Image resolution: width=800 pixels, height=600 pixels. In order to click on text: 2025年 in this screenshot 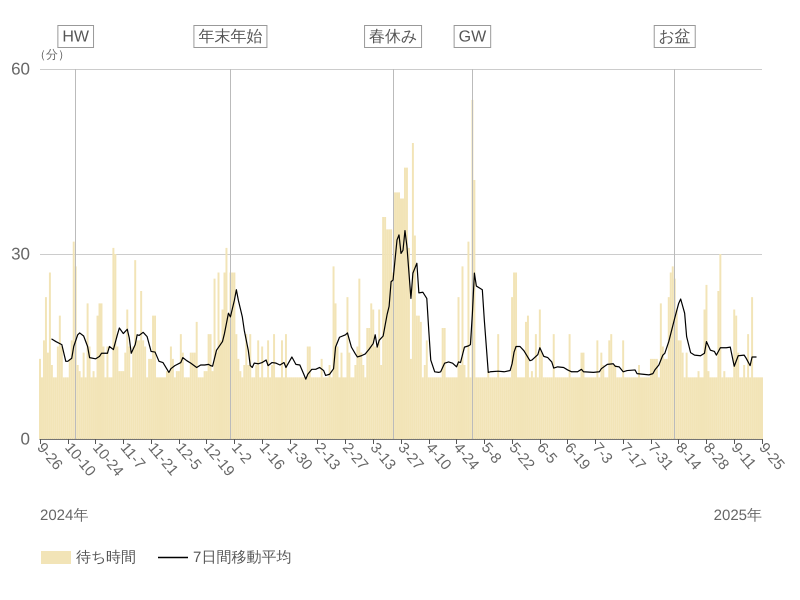, I will do `click(738, 515)`.